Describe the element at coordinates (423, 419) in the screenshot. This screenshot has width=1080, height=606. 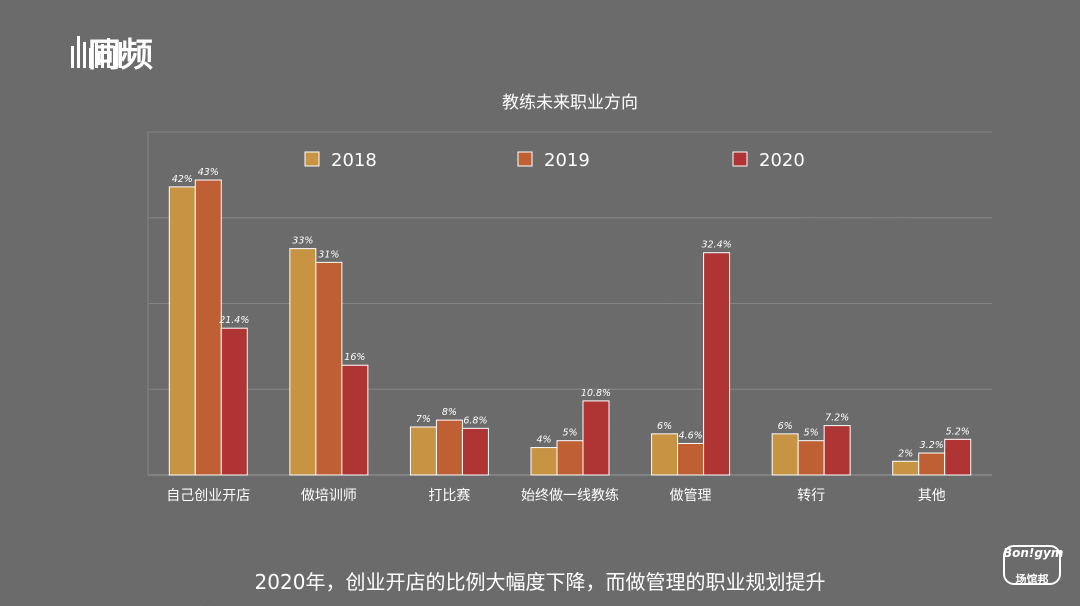
I see `data-label-2018: 7%` at that location.